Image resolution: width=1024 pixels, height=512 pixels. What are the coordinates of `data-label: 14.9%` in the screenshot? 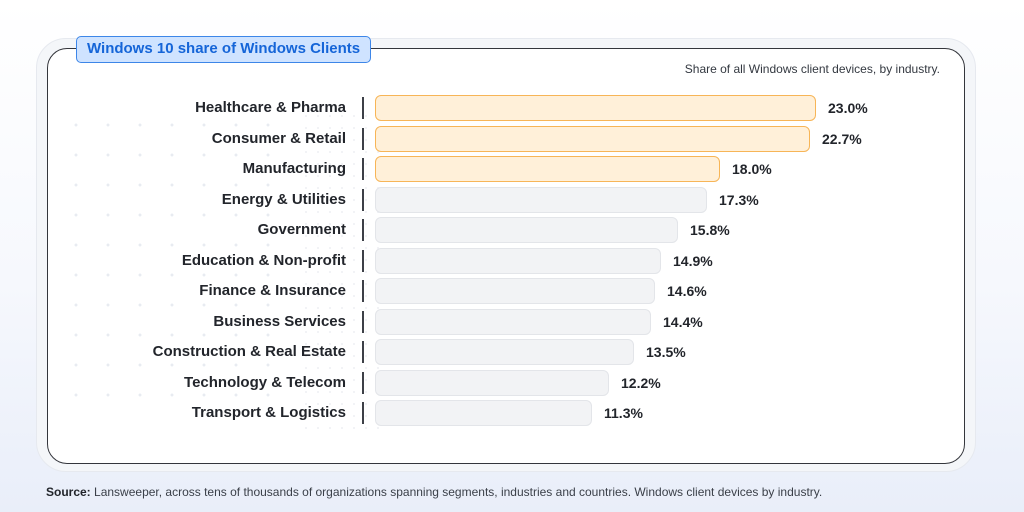 It's located at (693, 260).